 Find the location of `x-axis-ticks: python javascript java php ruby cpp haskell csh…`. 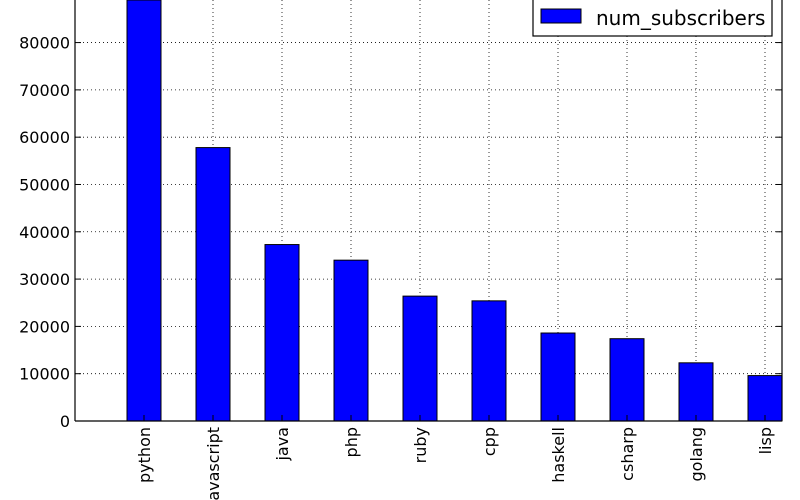

x-axis-ticks: python javascript java php ruby cpp haskell csh… is located at coordinates (455, 457).